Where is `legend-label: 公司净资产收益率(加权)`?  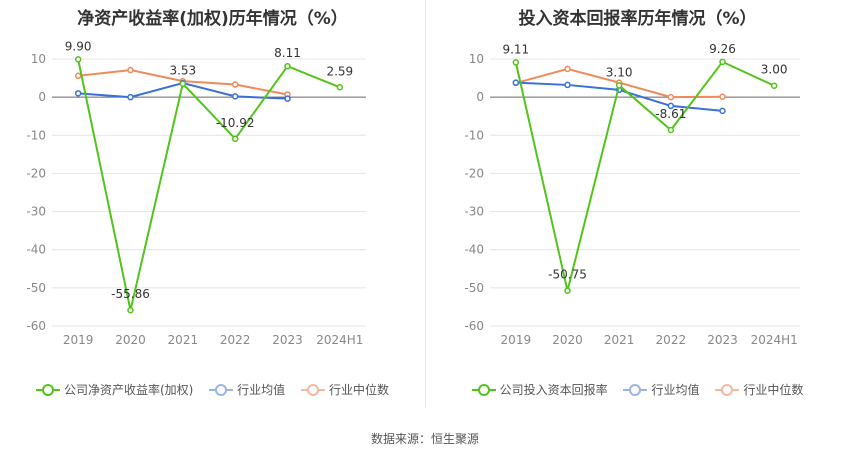
legend-label: 公司净资产收益率(加权) is located at coordinates (128, 390).